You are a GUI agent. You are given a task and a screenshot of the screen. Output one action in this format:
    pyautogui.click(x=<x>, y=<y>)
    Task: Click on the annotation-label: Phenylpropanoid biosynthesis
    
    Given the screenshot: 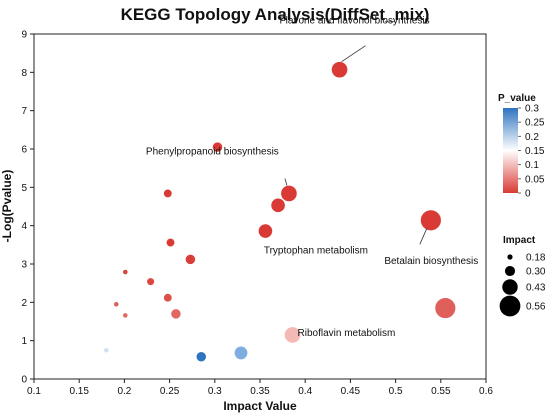 What is the action you would take?
    pyautogui.click(x=212, y=151)
    